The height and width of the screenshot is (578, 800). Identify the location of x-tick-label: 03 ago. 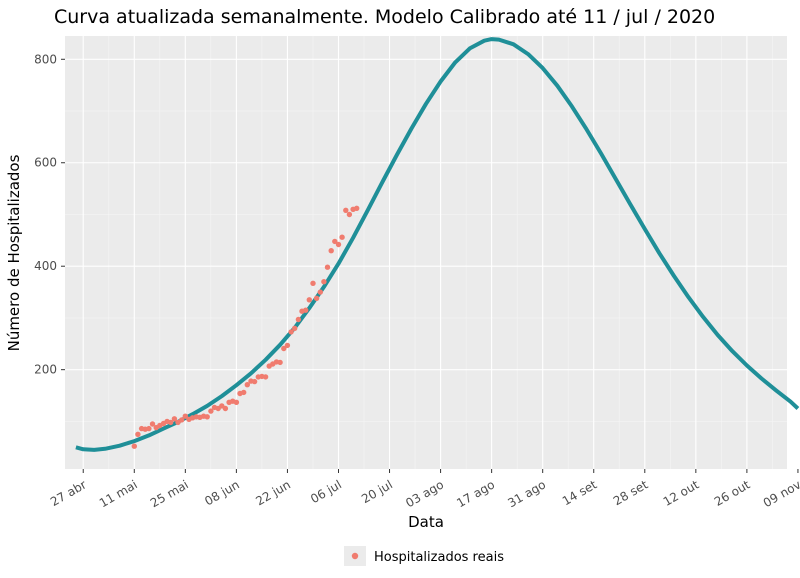
(424, 493).